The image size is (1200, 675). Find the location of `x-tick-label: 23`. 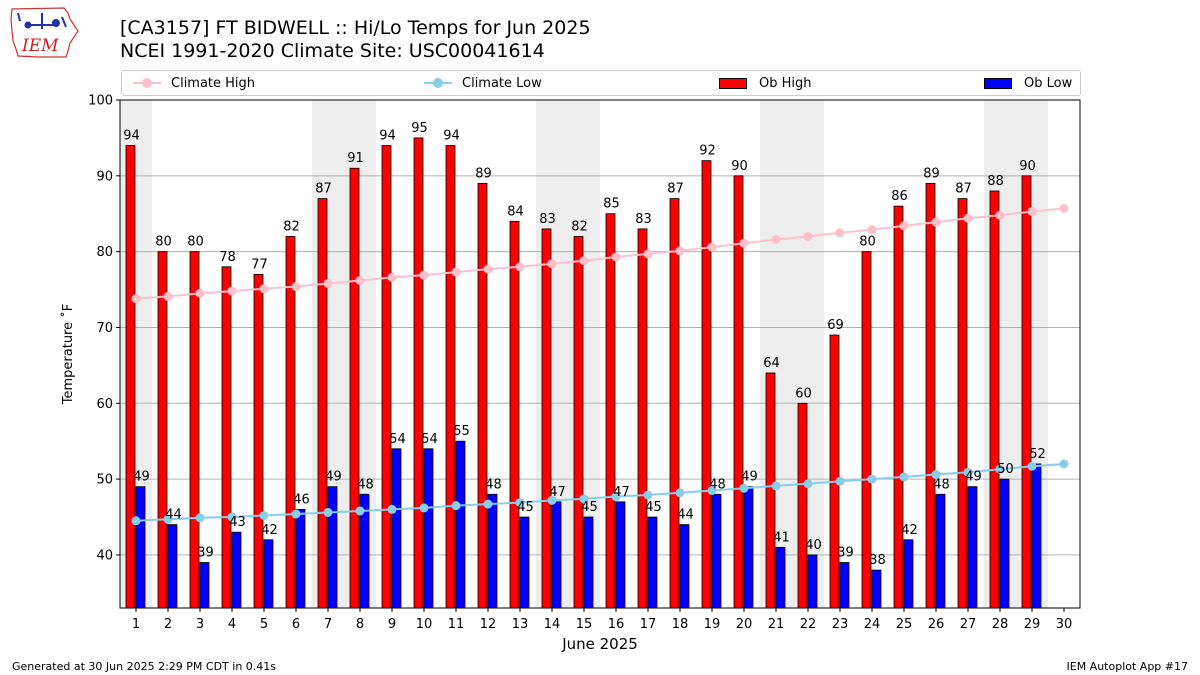

x-tick-label: 23 is located at coordinates (840, 624).